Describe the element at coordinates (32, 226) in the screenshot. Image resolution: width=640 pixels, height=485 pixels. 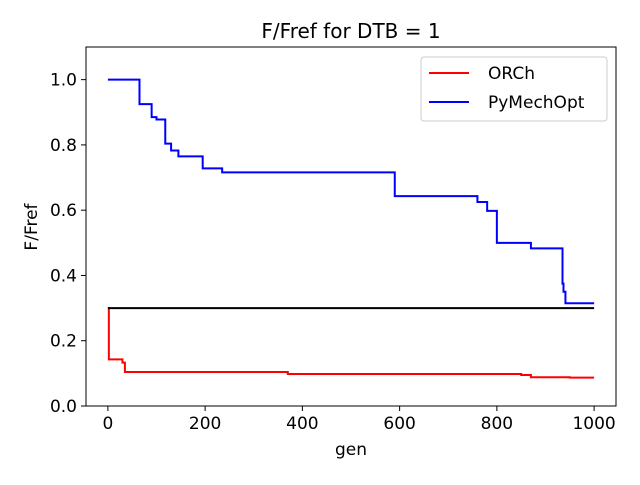
I see `y-axis-label: F/Fref` at that location.